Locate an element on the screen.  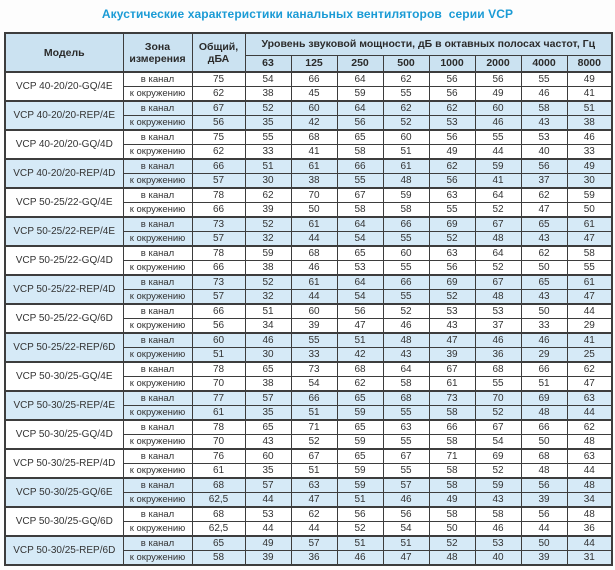
spl-value-cell: 71 is located at coordinates (314, 427).